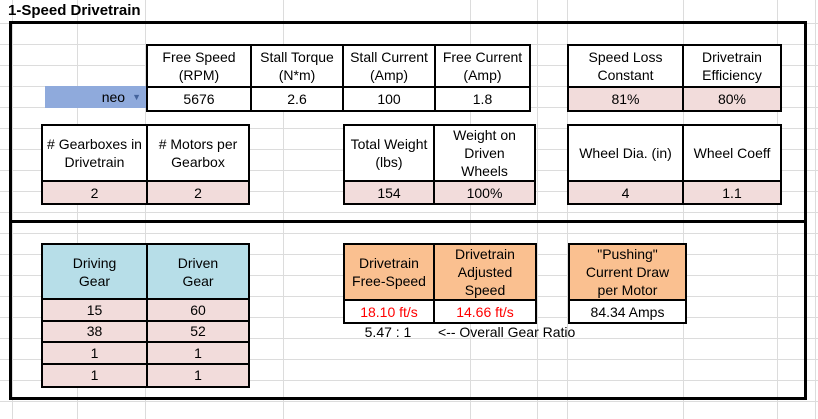  What do you see at coordinates (390, 192) in the screenshot?
I see `total-weight-input: 154` at bounding box center [390, 192].